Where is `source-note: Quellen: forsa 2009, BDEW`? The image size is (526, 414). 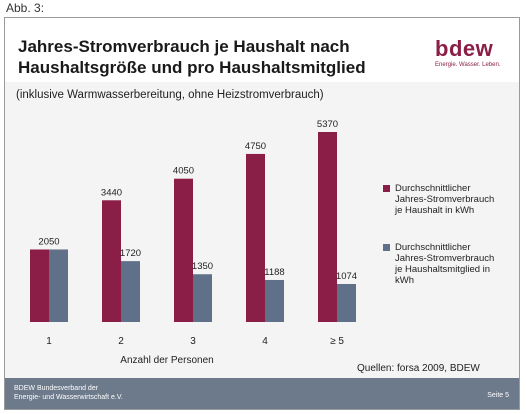 source-note: Quellen: forsa 2009, BDEW is located at coordinates (418, 368).